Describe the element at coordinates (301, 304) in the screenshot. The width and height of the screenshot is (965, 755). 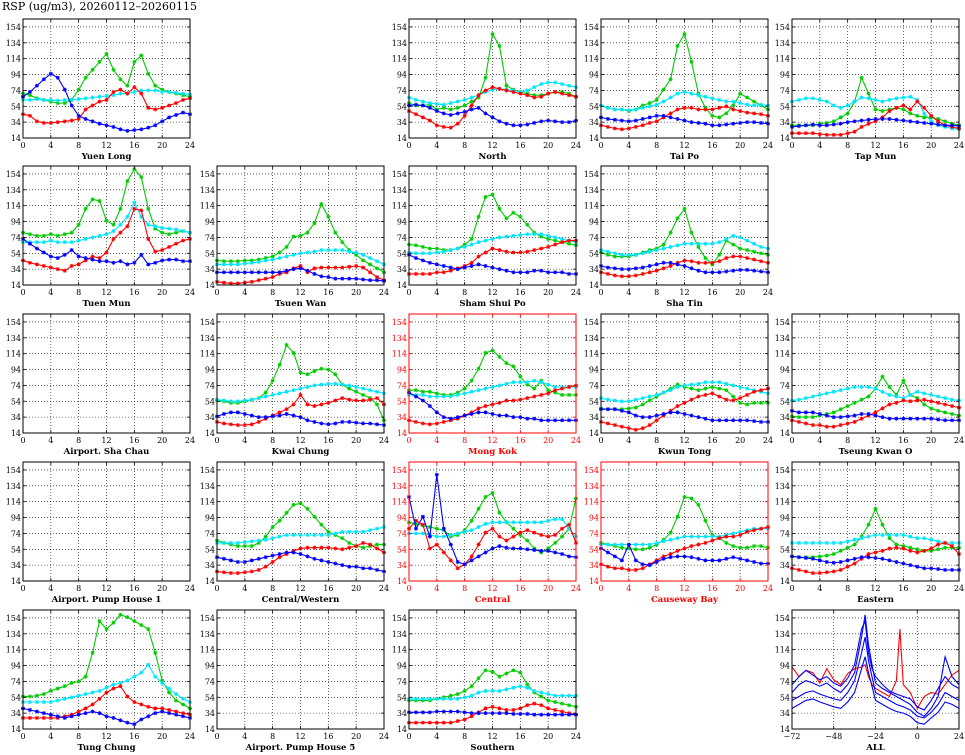
I see `station-label: Tsuen Wan` at that location.